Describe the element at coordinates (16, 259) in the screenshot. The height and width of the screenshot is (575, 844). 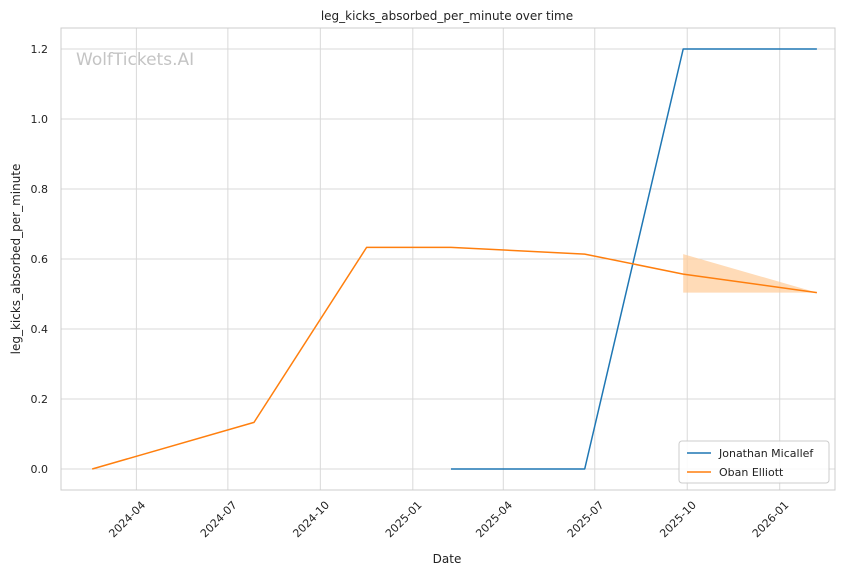
I see `y-axis-label: leg_kicks_absorbed_per_minute` at that location.